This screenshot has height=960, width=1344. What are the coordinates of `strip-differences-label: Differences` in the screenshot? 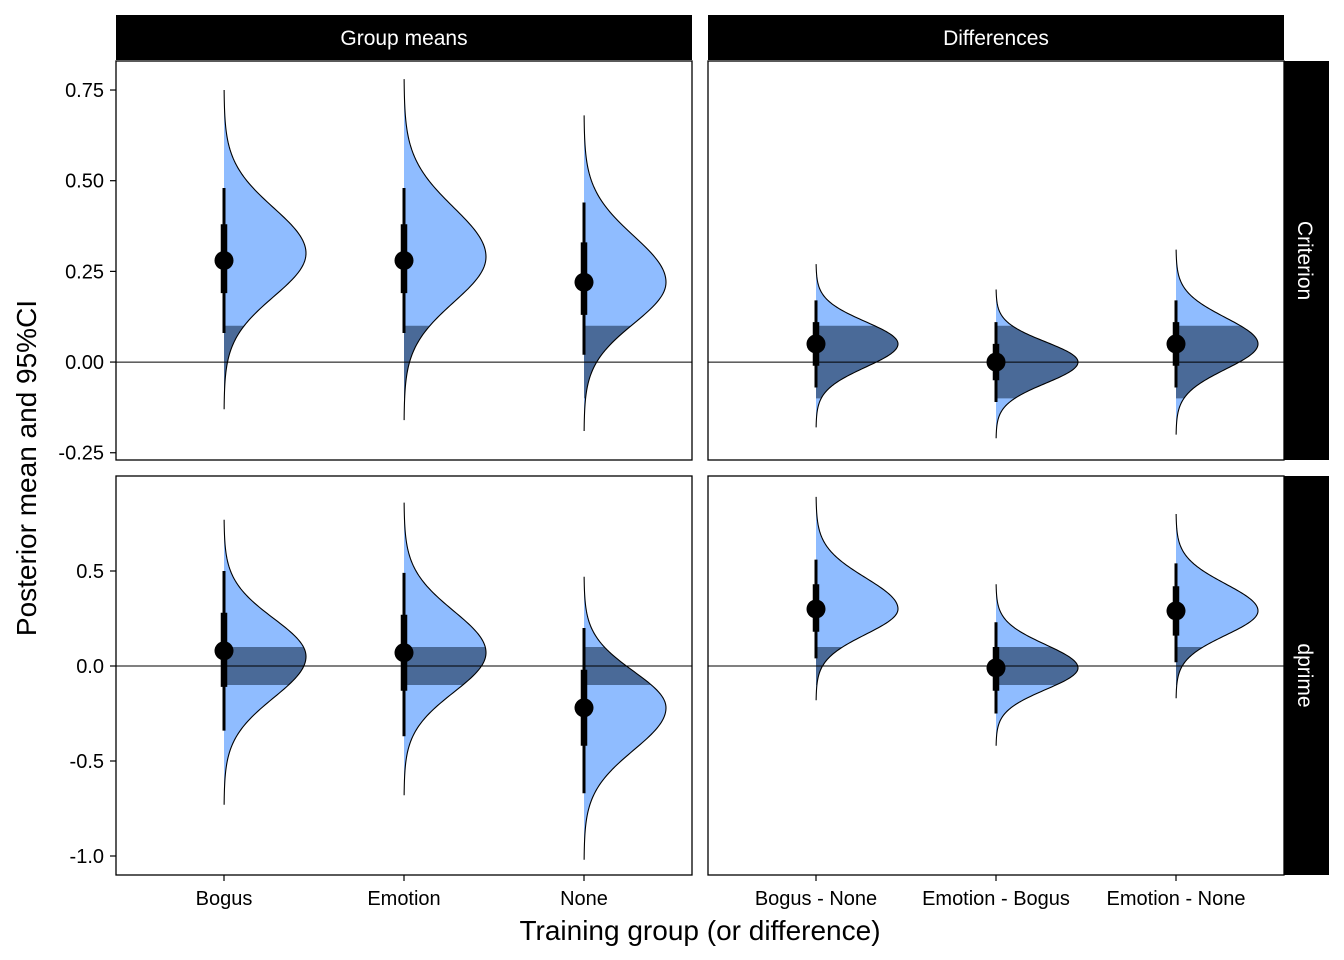 It's located at (996, 38).